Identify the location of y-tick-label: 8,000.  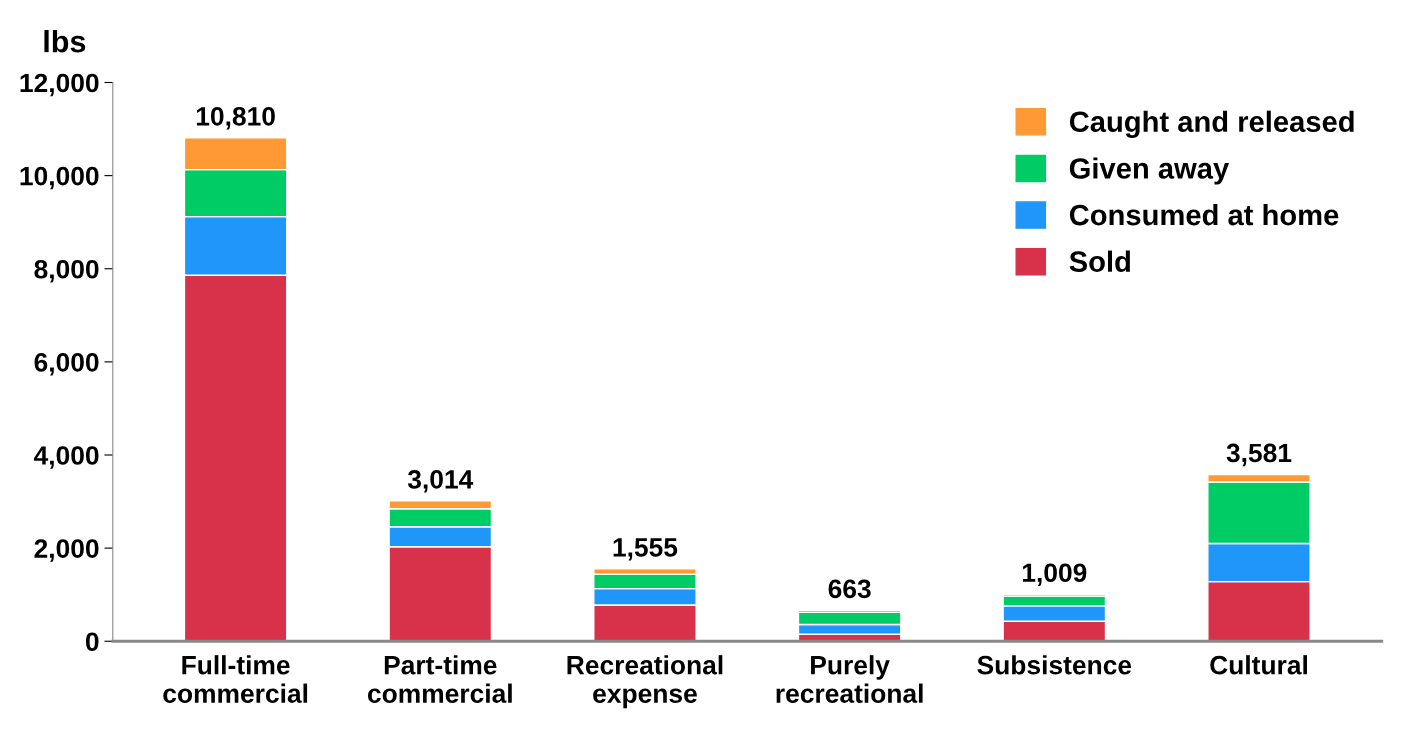
(66, 271).